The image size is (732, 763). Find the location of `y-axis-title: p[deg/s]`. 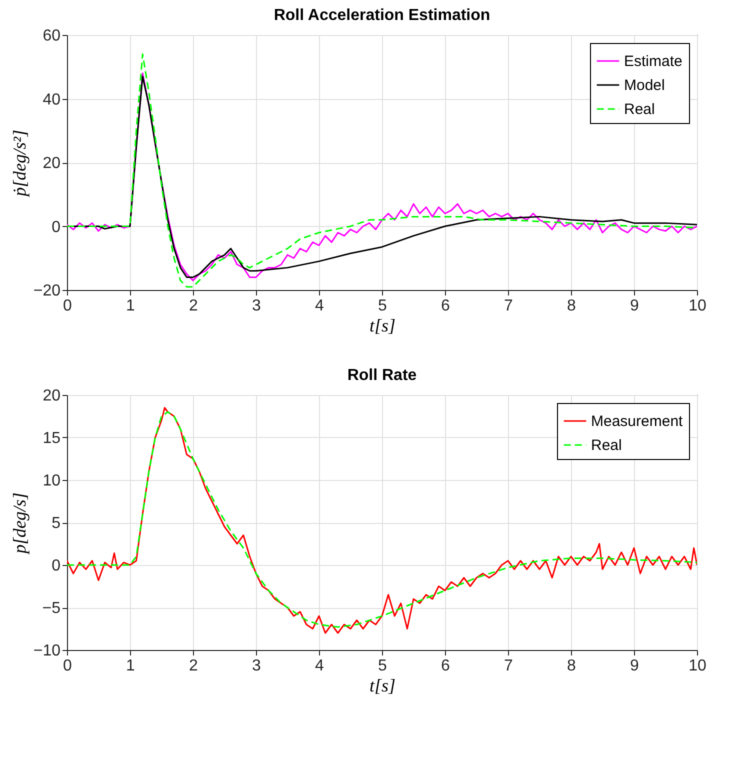

y-axis-title: p[deg/s] is located at coordinates (19, 524).